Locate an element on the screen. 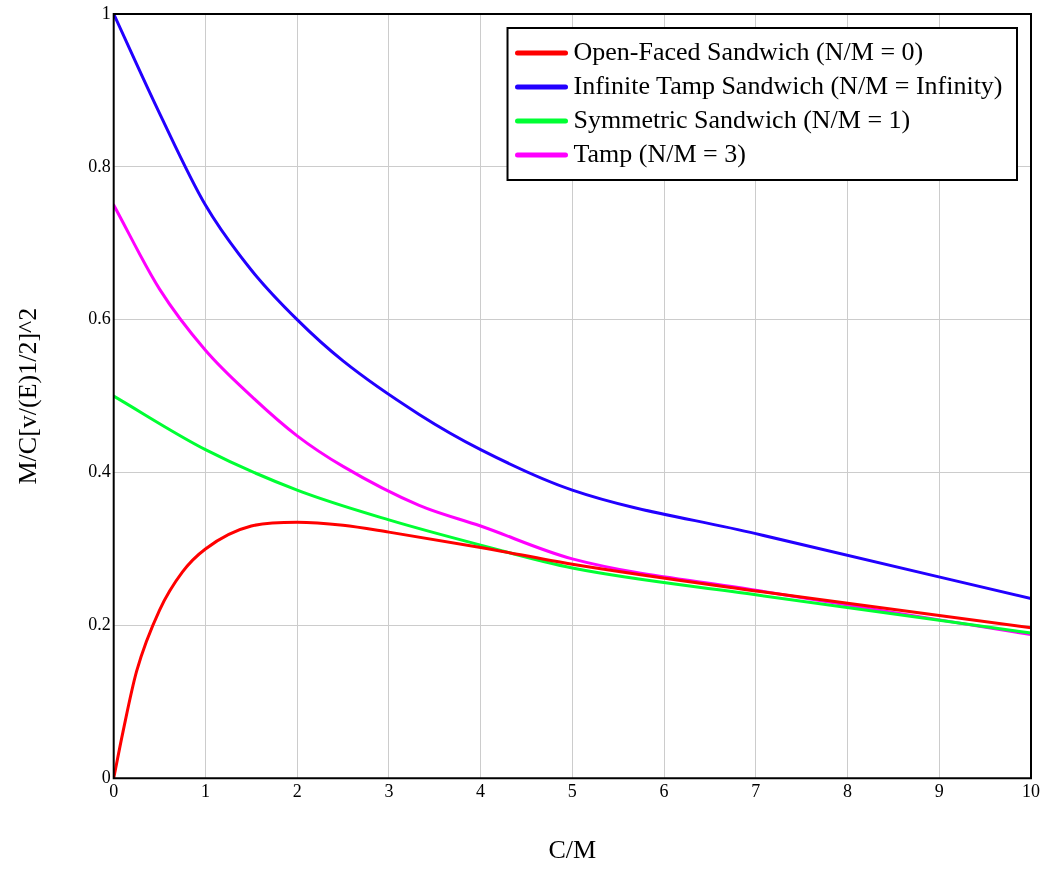  x-tick-label: 10 is located at coordinates (1031, 790).